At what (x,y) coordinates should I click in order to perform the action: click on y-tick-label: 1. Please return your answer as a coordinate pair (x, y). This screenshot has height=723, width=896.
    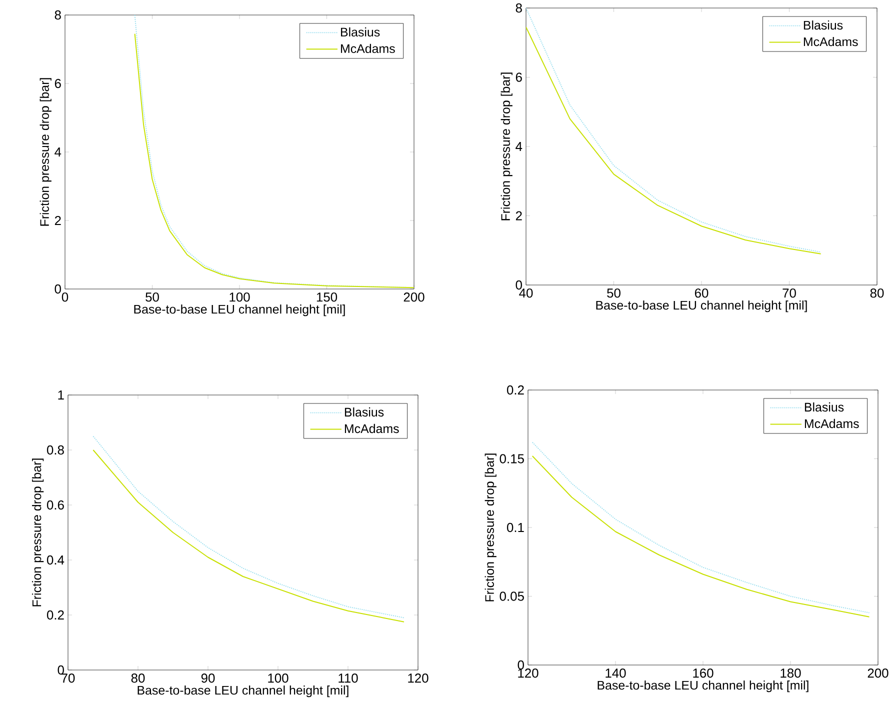
    Looking at the image, I should click on (61, 395).